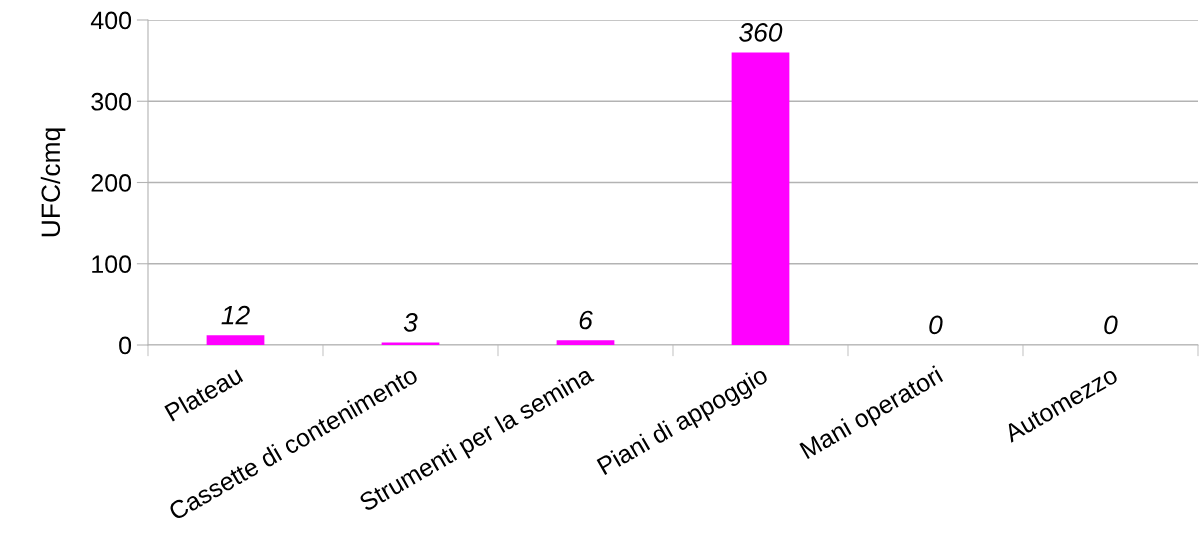  I want to click on data-label: 360, so click(761, 32).